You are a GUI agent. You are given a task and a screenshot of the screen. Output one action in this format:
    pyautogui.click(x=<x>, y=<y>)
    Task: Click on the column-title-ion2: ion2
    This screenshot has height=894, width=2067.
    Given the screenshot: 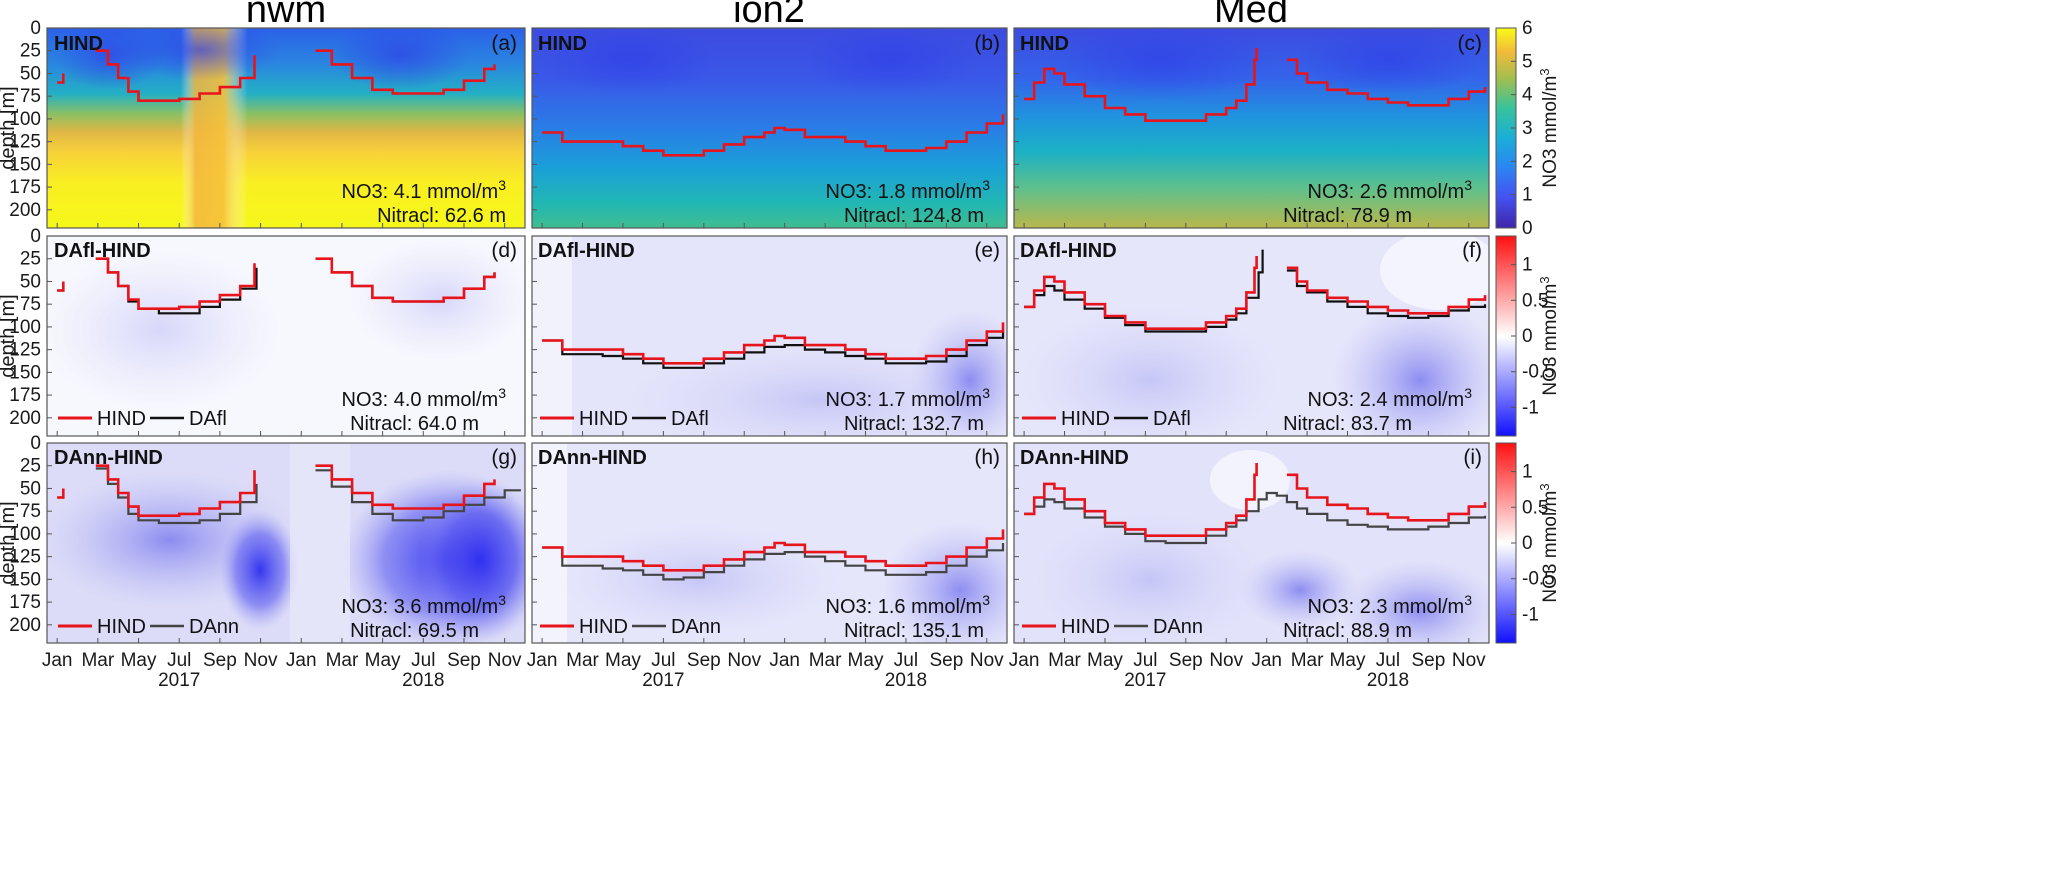 What is the action you would take?
    pyautogui.click(x=769, y=15)
    